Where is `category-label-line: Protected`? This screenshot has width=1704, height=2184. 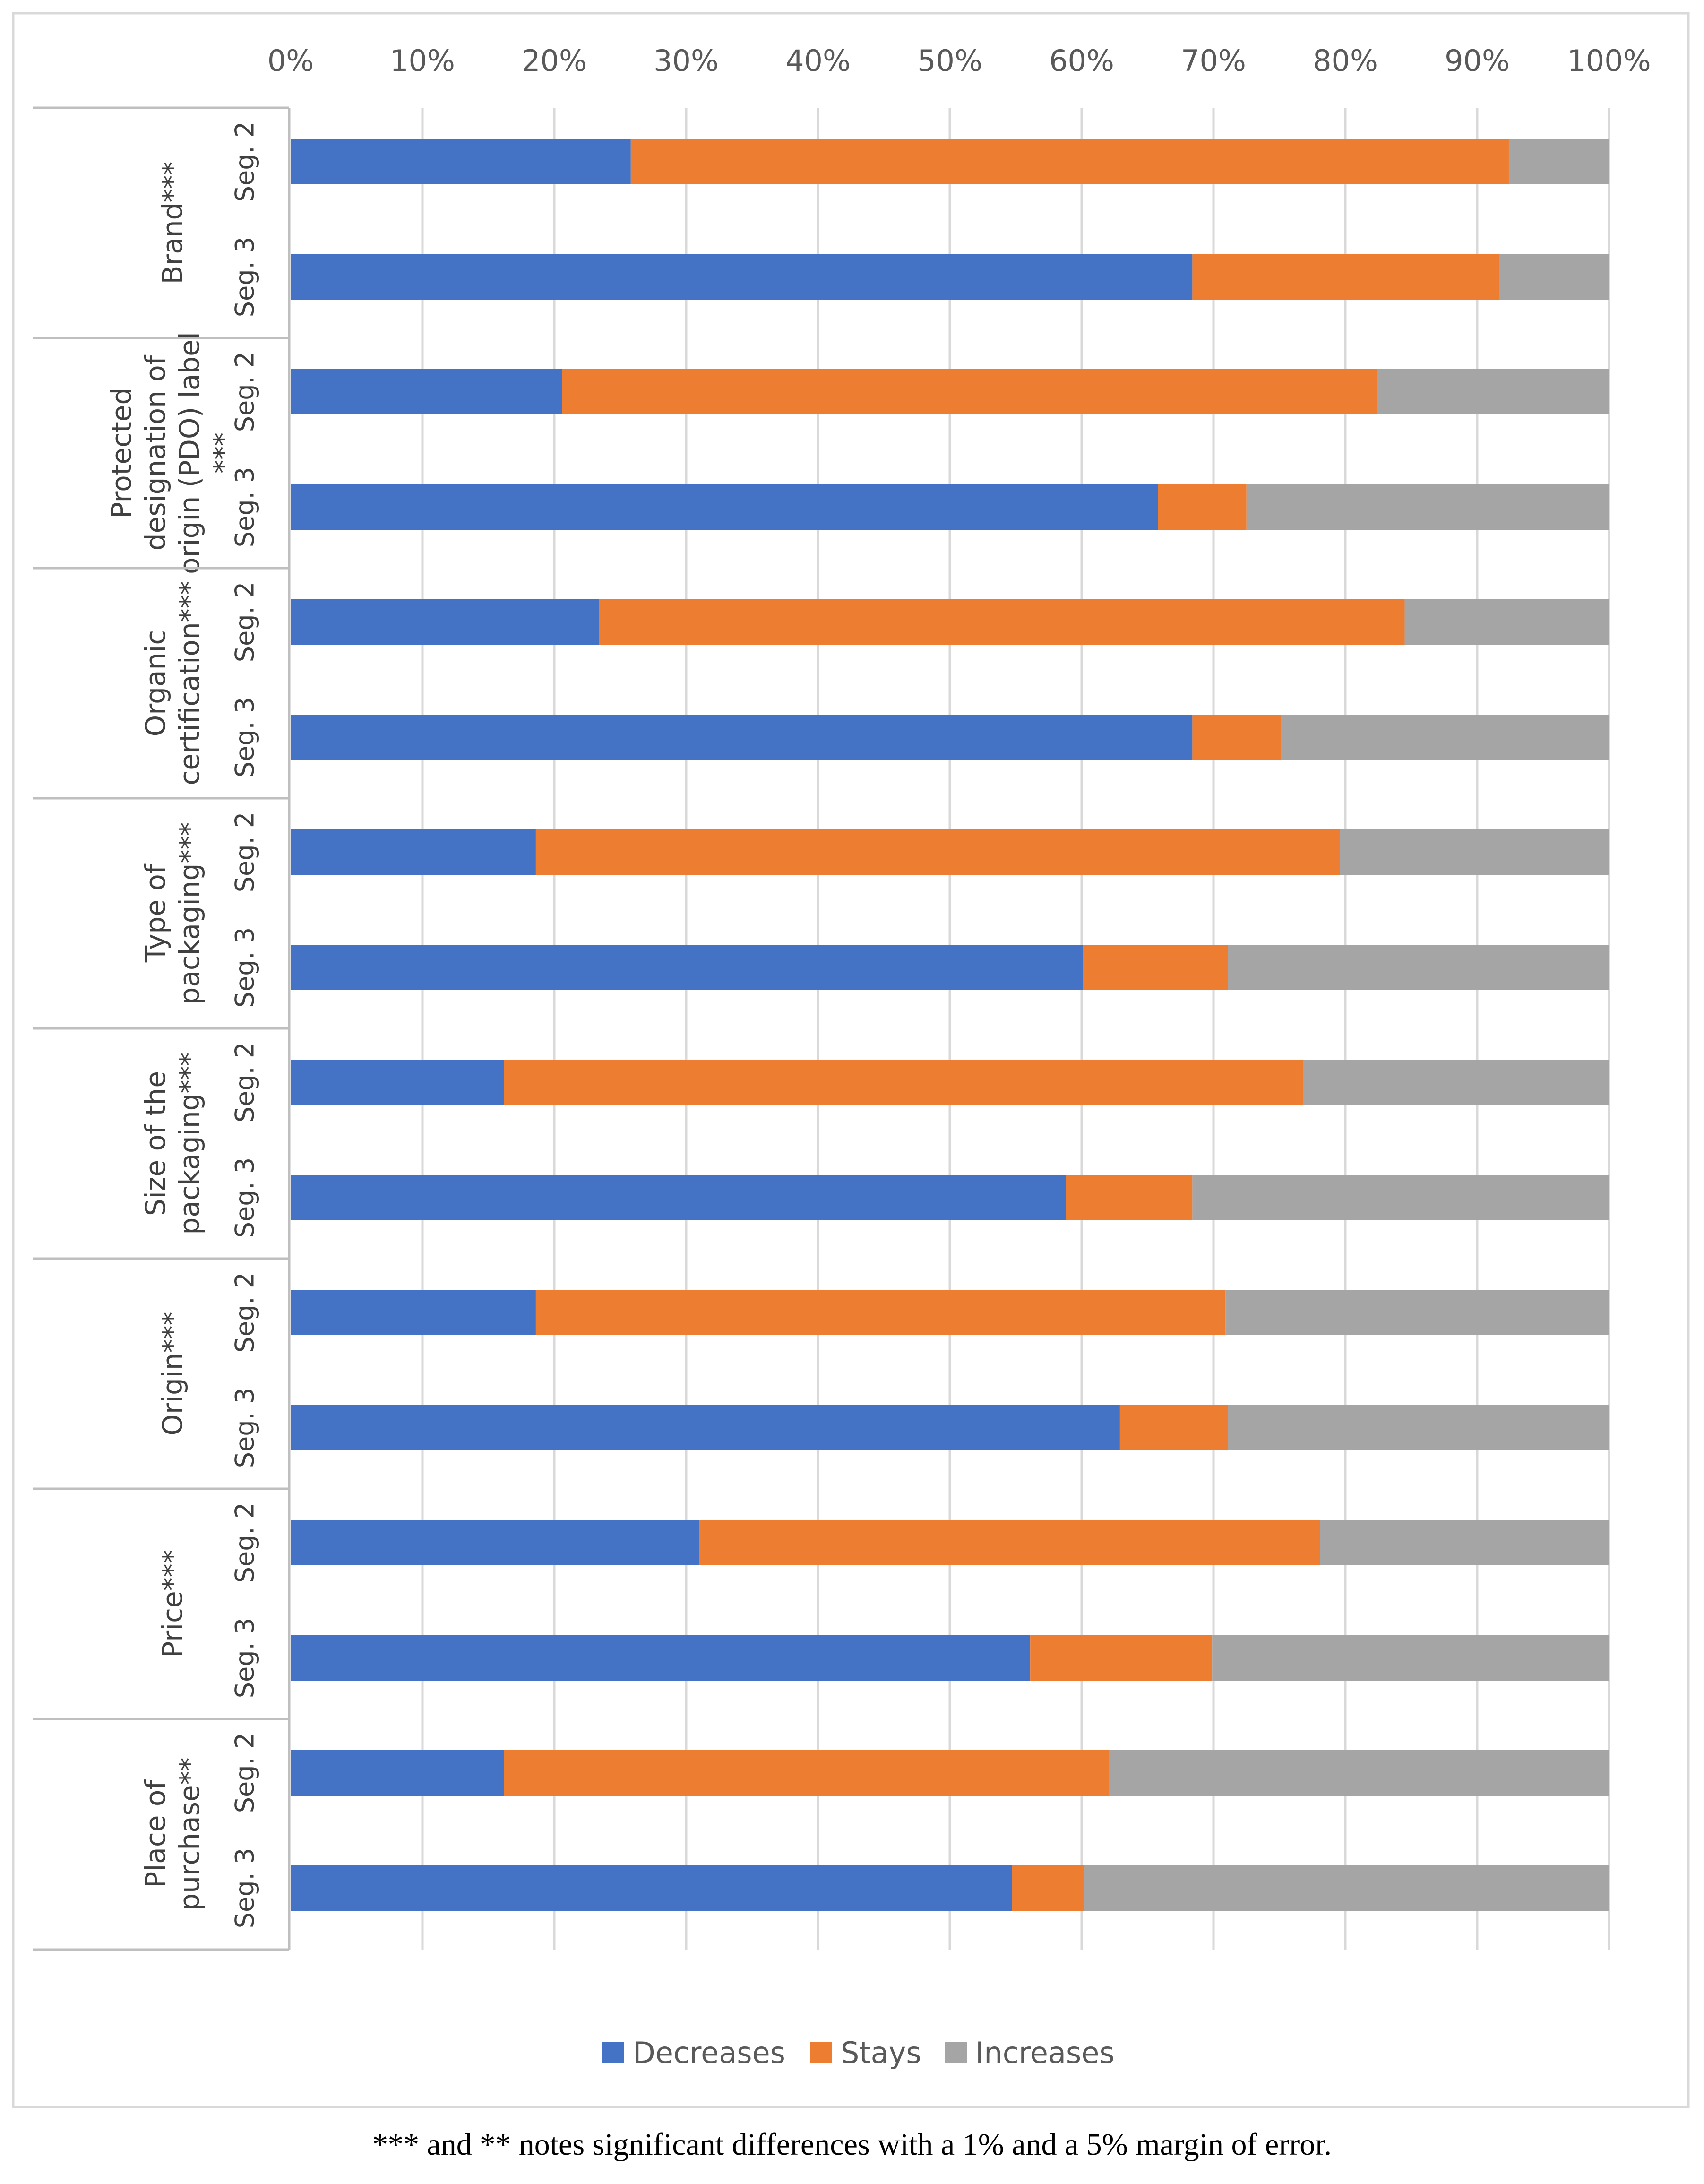
category-label-line: Protected is located at coordinates (121, 453).